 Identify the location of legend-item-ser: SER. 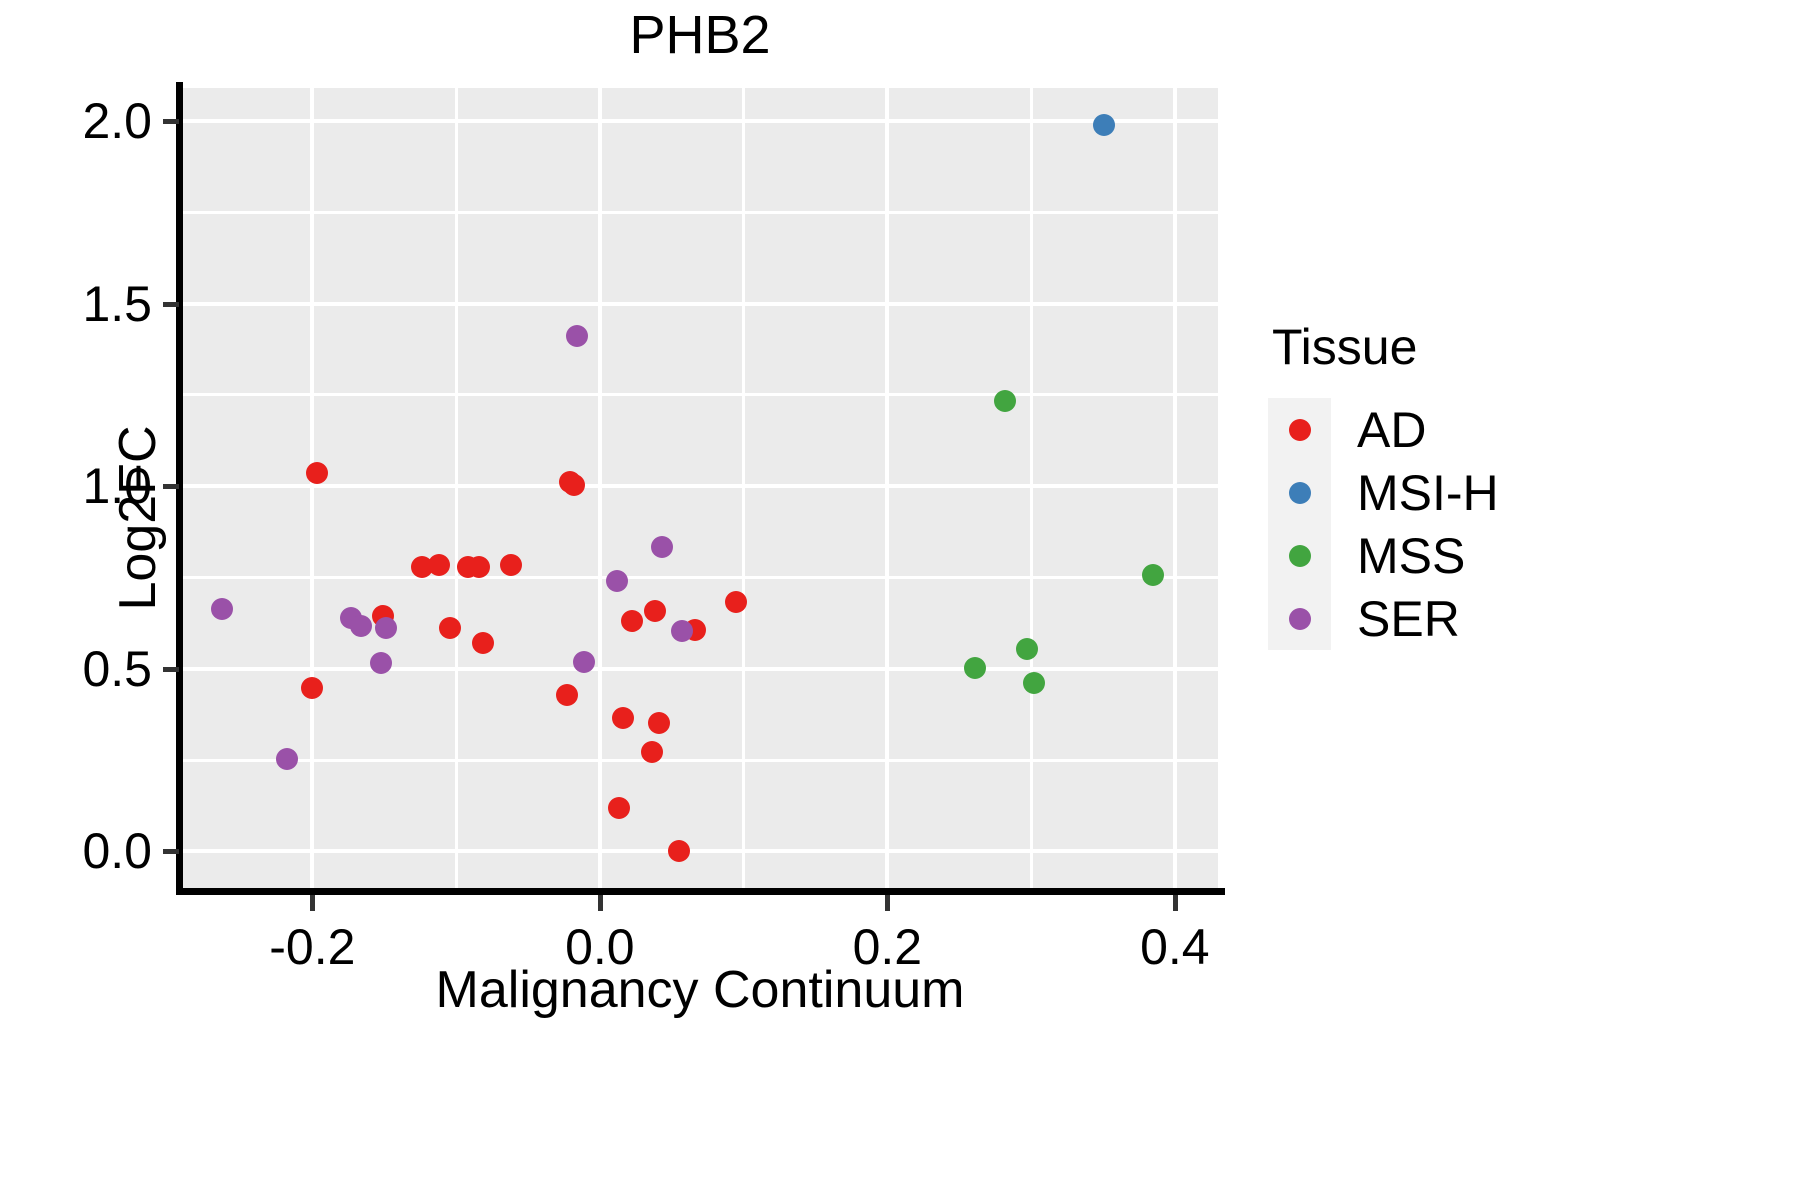
(1478, 618).